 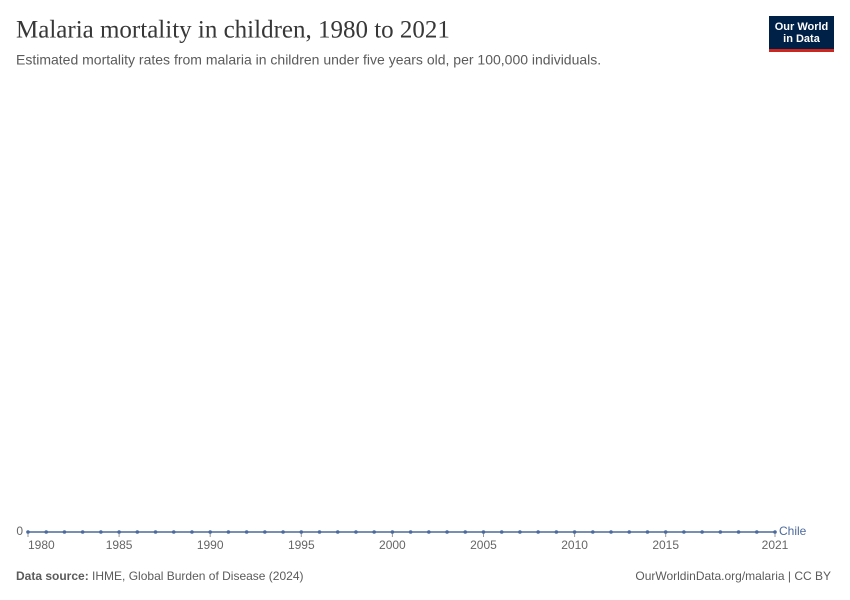 What do you see at coordinates (775, 545) in the screenshot?
I see `x-tick-label: 2021` at bounding box center [775, 545].